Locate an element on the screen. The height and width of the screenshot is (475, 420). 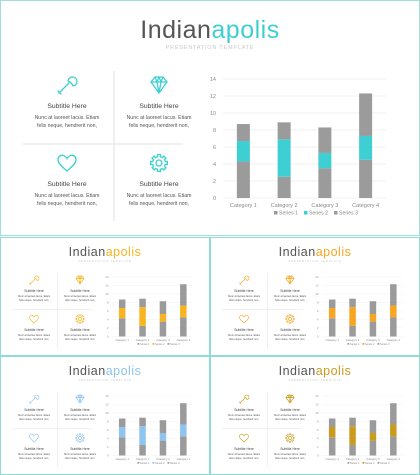
y-tick-label: 0 is located at coordinates (318, 337).